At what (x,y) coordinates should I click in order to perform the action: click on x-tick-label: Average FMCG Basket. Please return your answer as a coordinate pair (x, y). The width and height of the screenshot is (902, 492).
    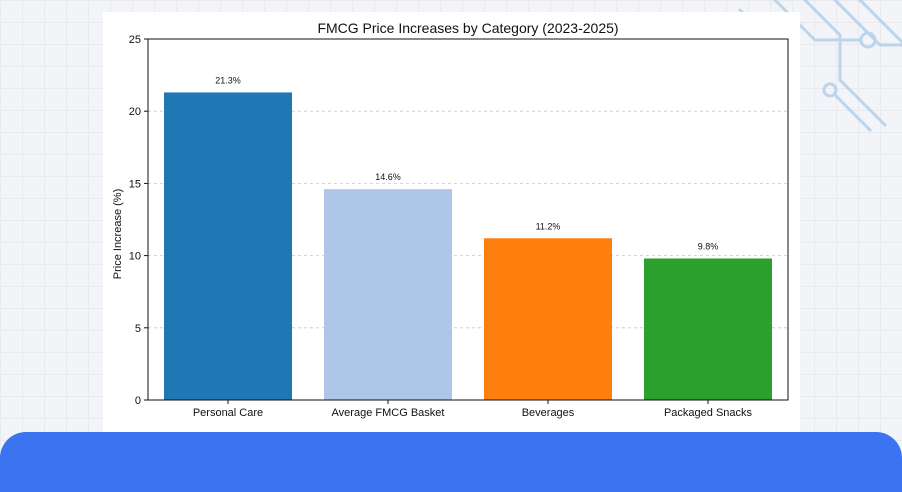
    Looking at the image, I should click on (388, 413).